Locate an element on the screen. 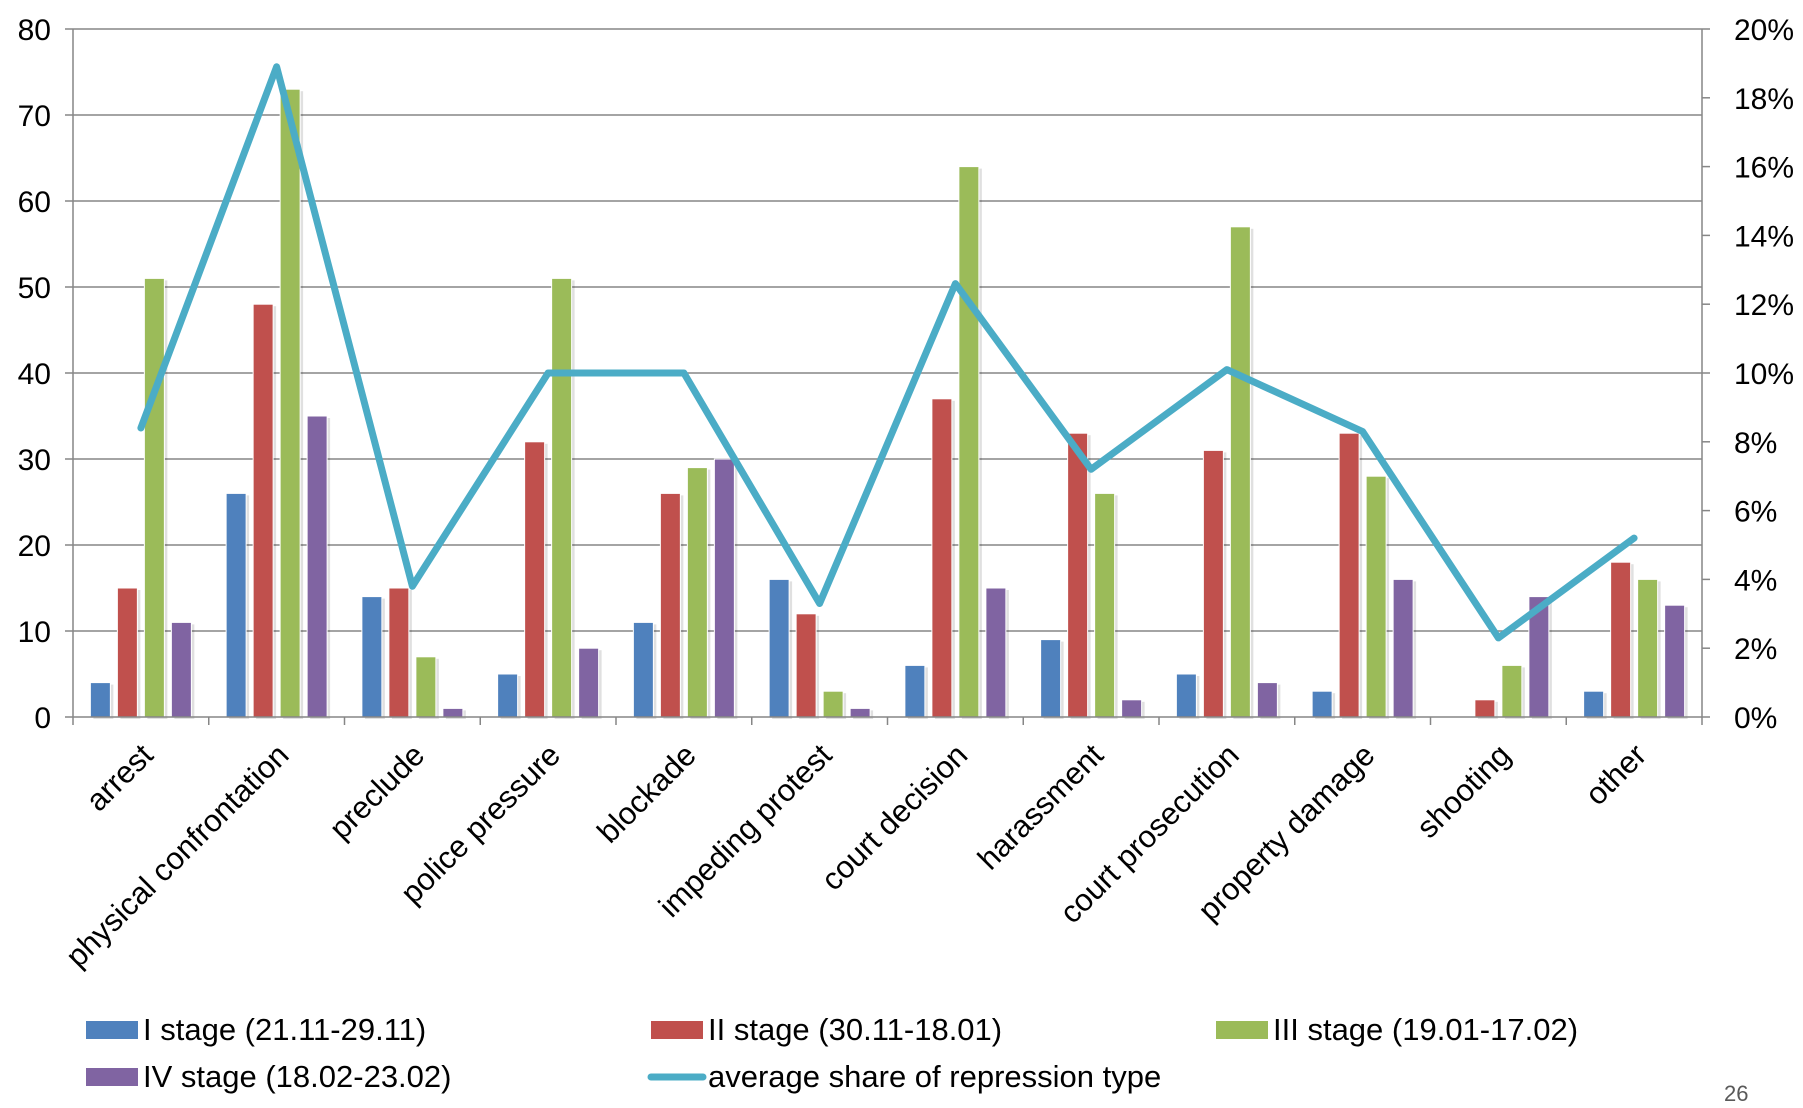 The height and width of the screenshot is (1108, 1803). right-axis-tick-label: 8% is located at coordinates (1755, 443).